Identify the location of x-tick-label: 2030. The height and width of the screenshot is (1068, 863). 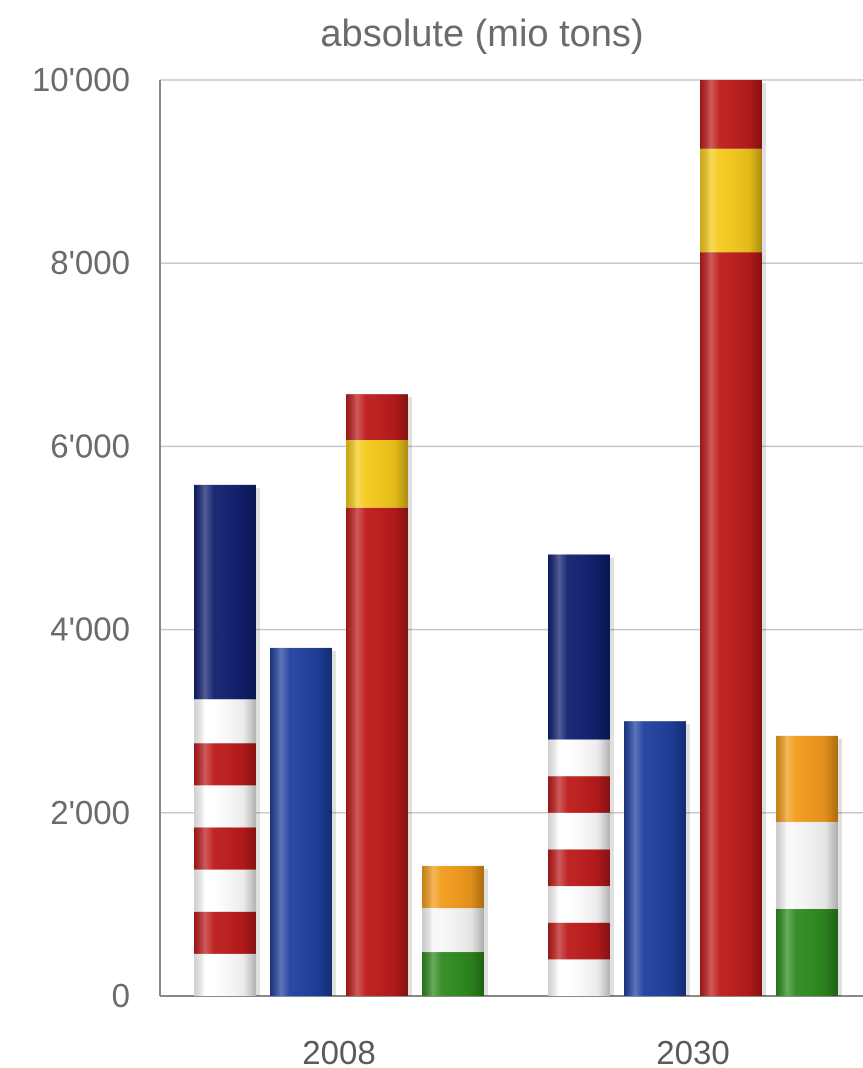
(692, 1051).